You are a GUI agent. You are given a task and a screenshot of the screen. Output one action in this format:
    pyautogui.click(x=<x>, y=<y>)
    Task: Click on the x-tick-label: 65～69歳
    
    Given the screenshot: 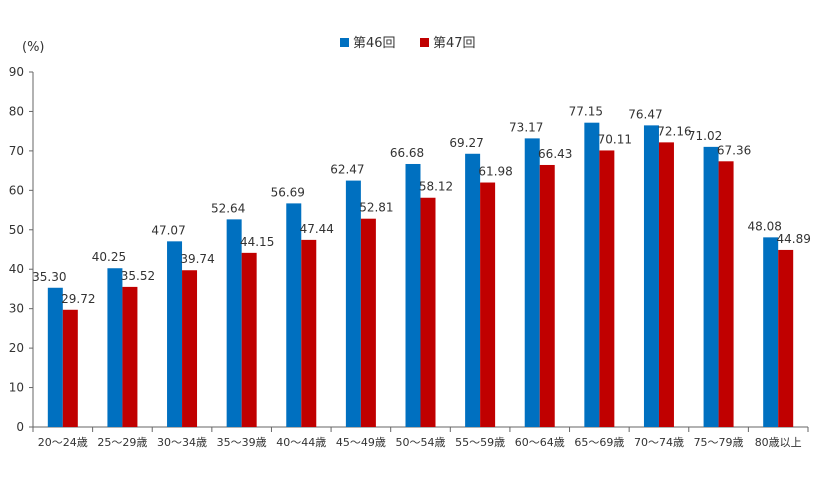 What is the action you would take?
    pyautogui.click(x=599, y=442)
    